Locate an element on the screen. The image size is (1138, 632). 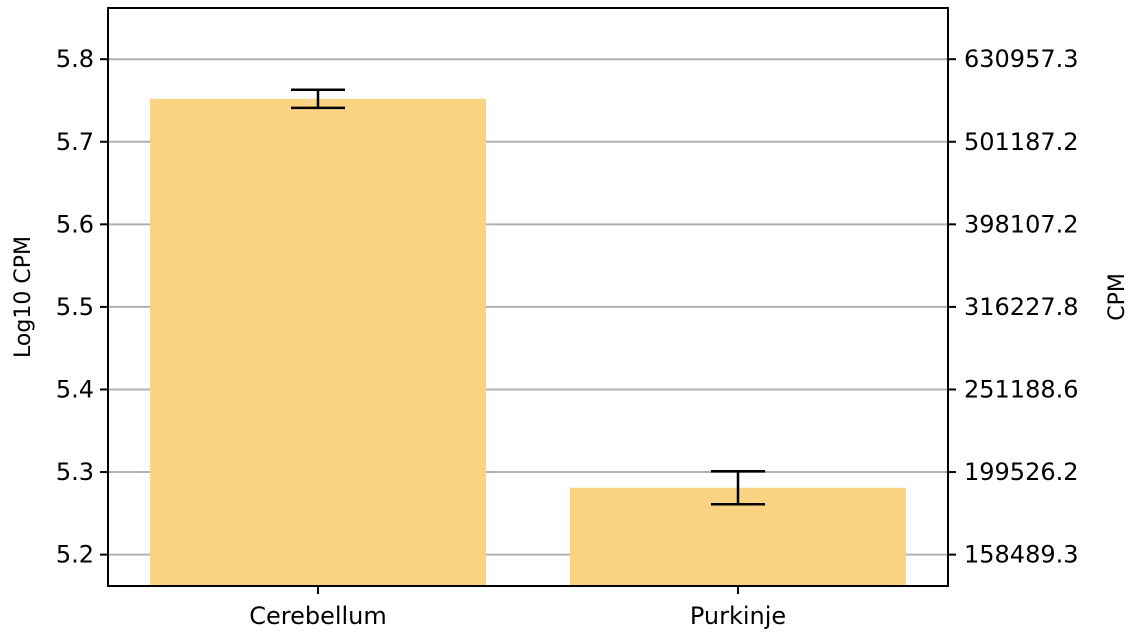
x-tick-label: Cerebellum is located at coordinates (318, 616).